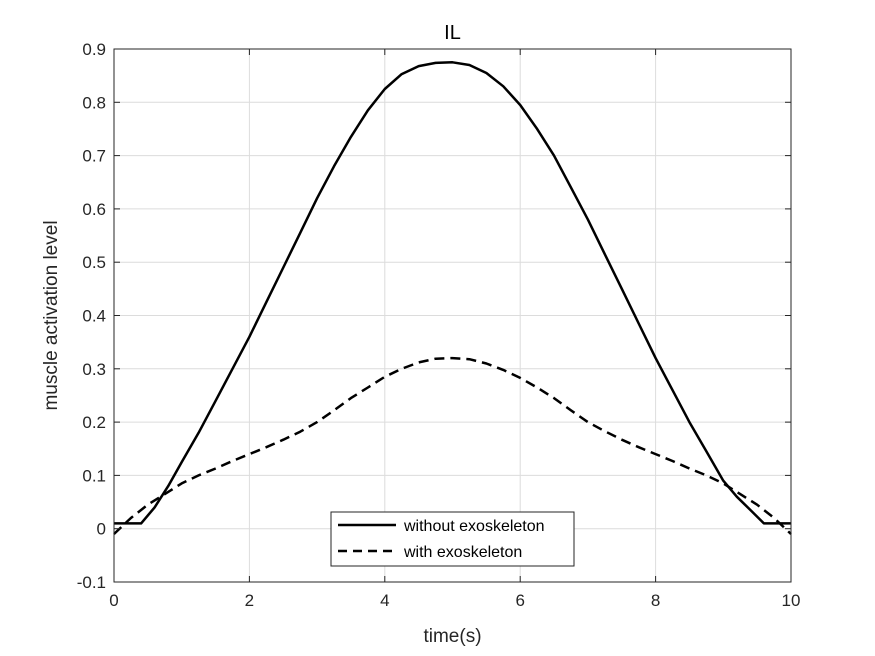  I want to click on y-tick-label: 0.7, so click(94, 156).